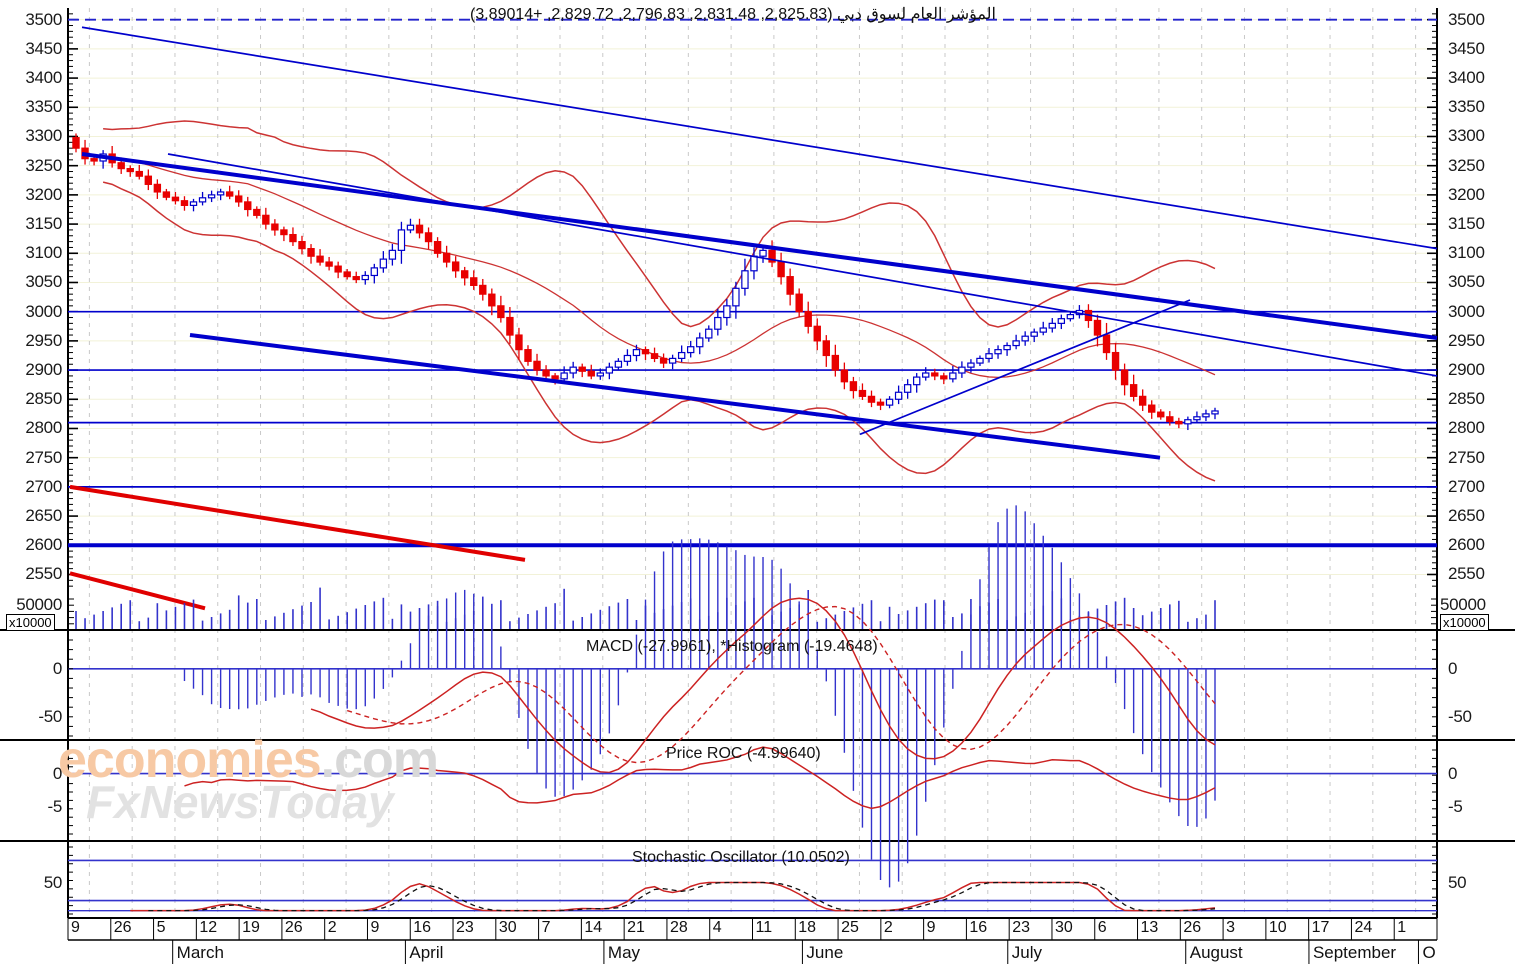  Describe the element at coordinates (743, 753) in the screenshot. I see `roc-panel-title: Price ROC (-4.99640)` at that location.